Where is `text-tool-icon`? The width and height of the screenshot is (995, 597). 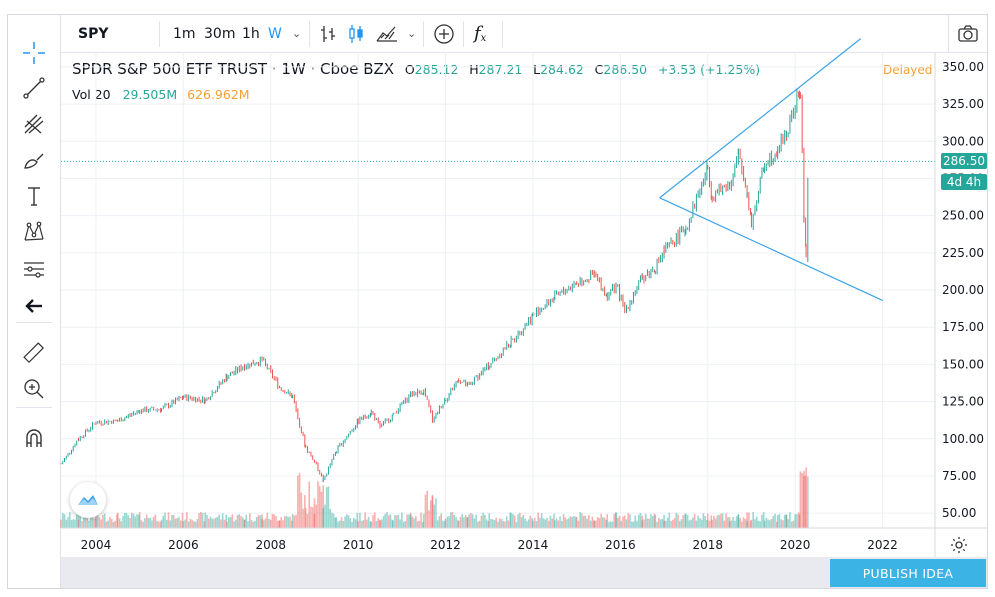 text-tool-icon is located at coordinates (34, 196).